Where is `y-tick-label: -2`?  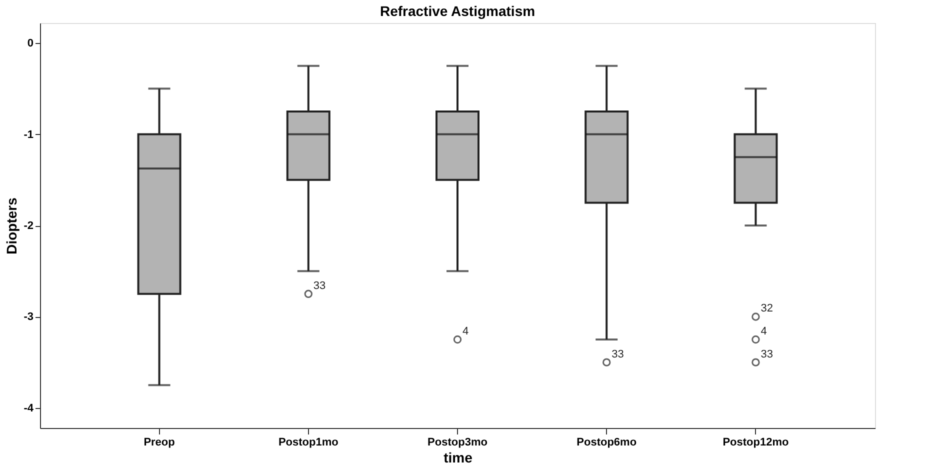 y-tick-label: -2 is located at coordinates (29, 226).